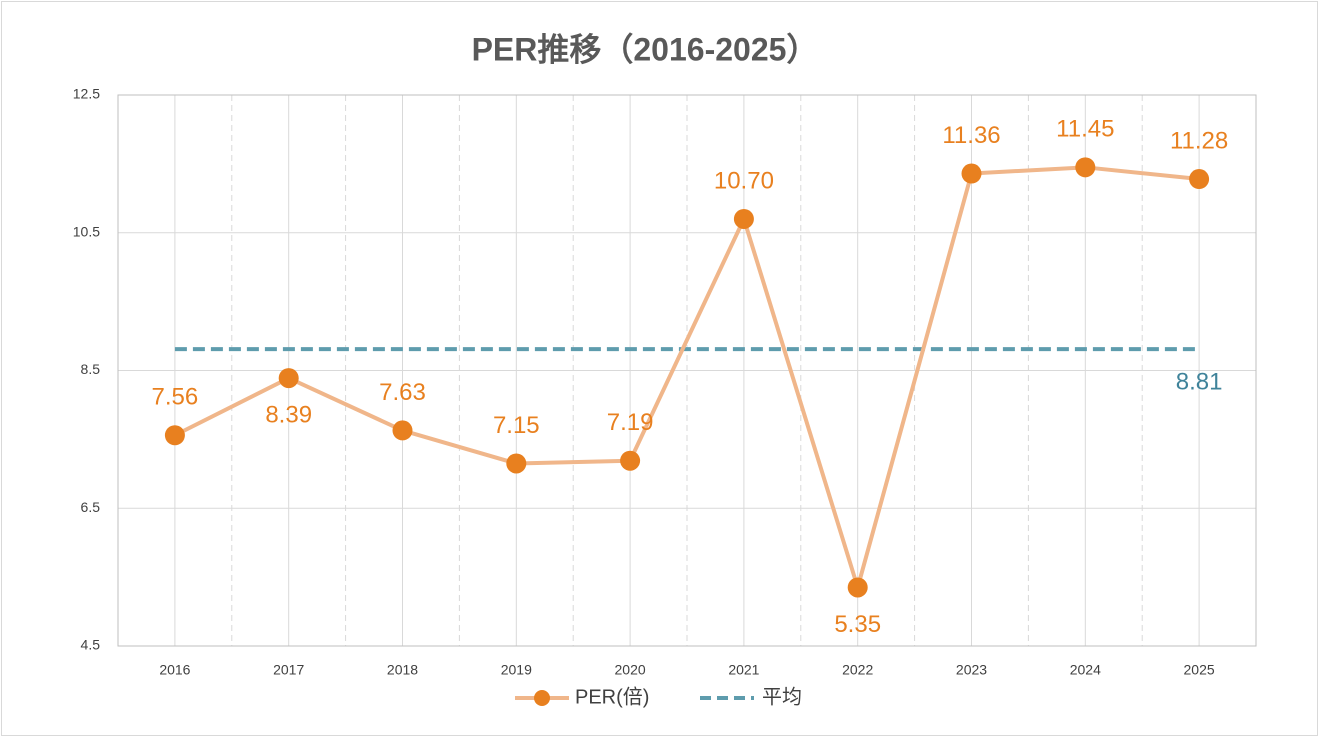  What do you see at coordinates (91, 507) in the screenshot?
I see `y-tick-label: 6.5` at bounding box center [91, 507].